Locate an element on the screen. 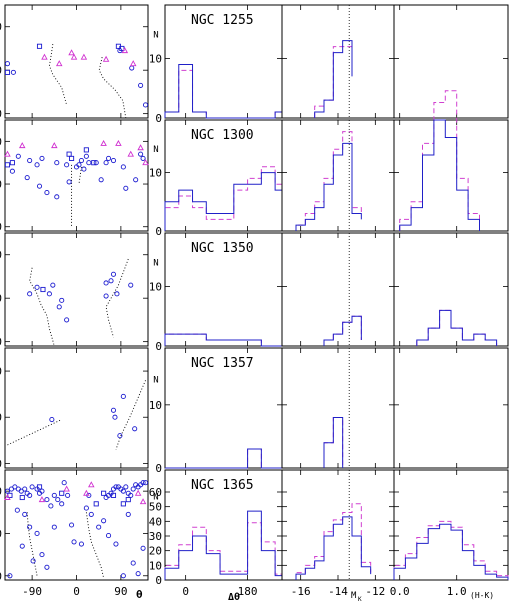  galaxy-name: NGC 1300 is located at coordinates (222, 135).